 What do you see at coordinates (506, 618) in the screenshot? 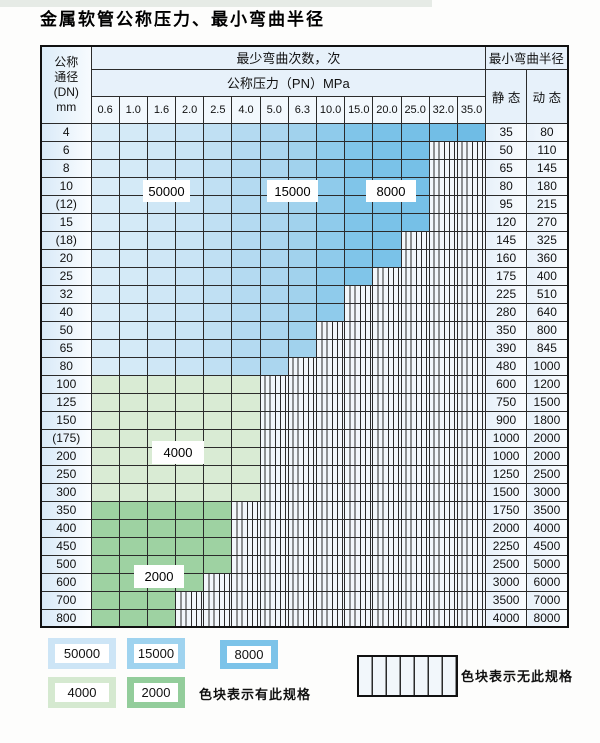
I see `static-radius-cell: 4000` at bounding box center [506, 618].